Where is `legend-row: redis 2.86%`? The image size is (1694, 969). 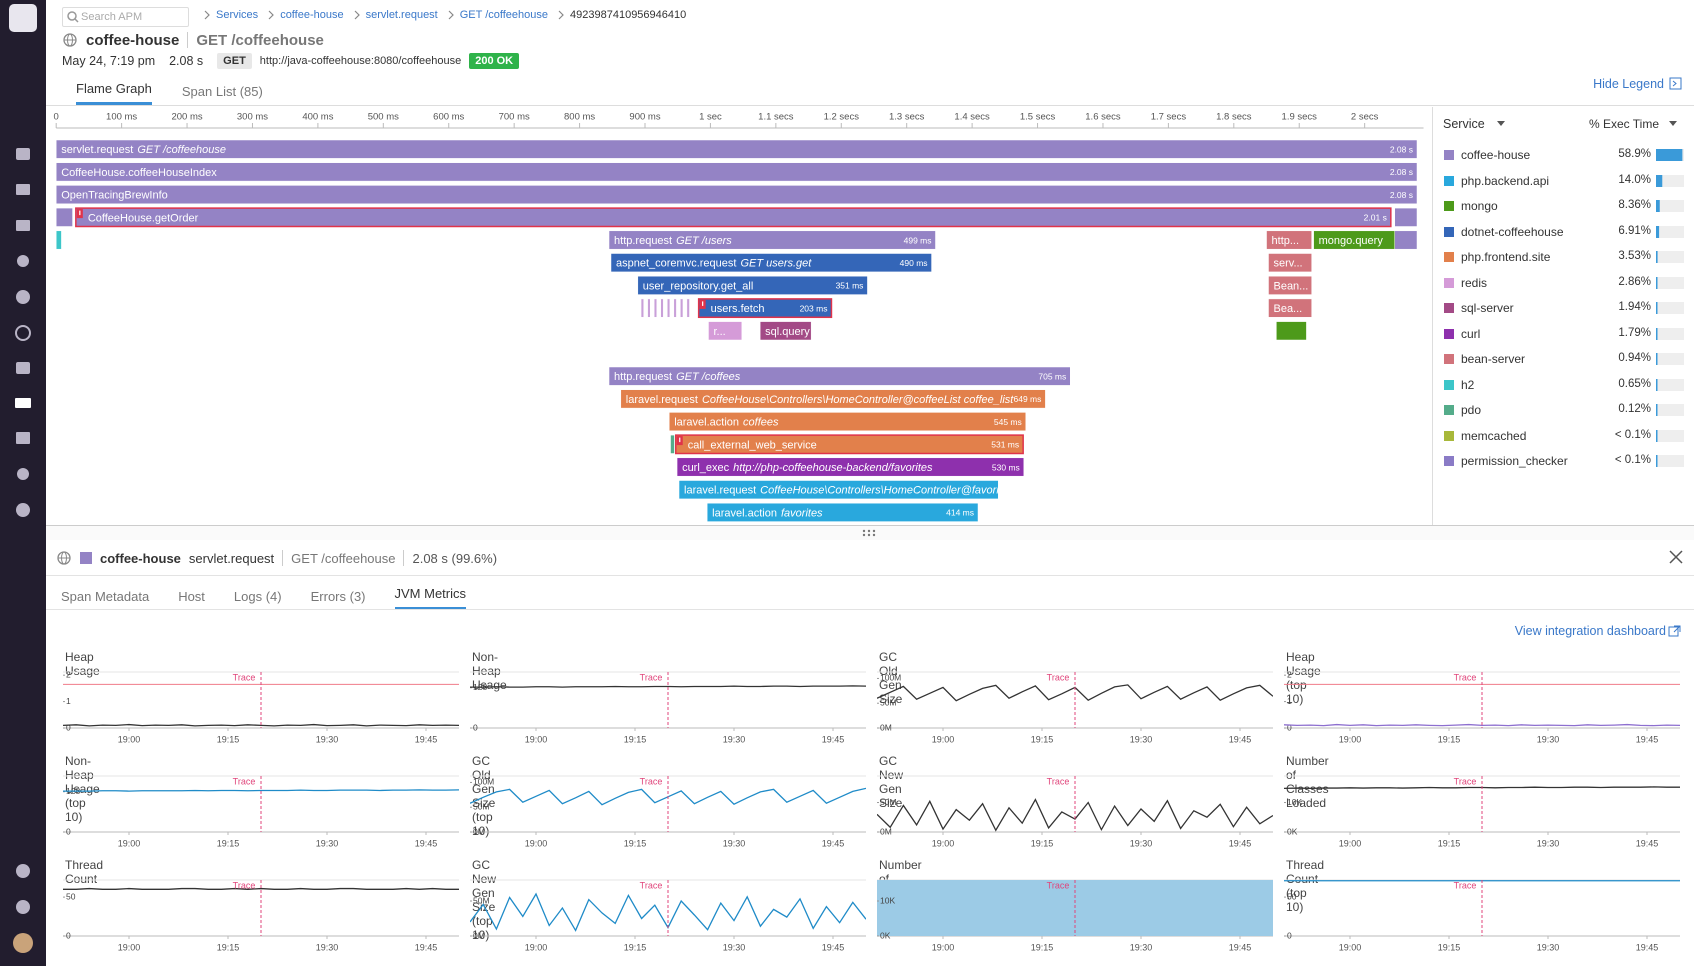
legend-row: redis 2.86% is located at coordinates (1563, 283).